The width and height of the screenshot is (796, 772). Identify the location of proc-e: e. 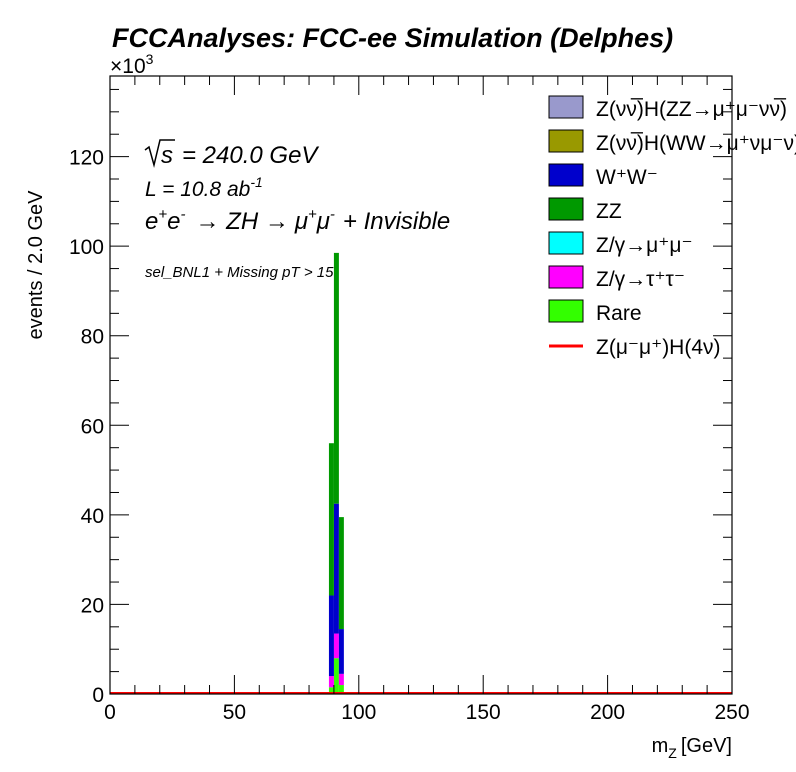
(151, 221).